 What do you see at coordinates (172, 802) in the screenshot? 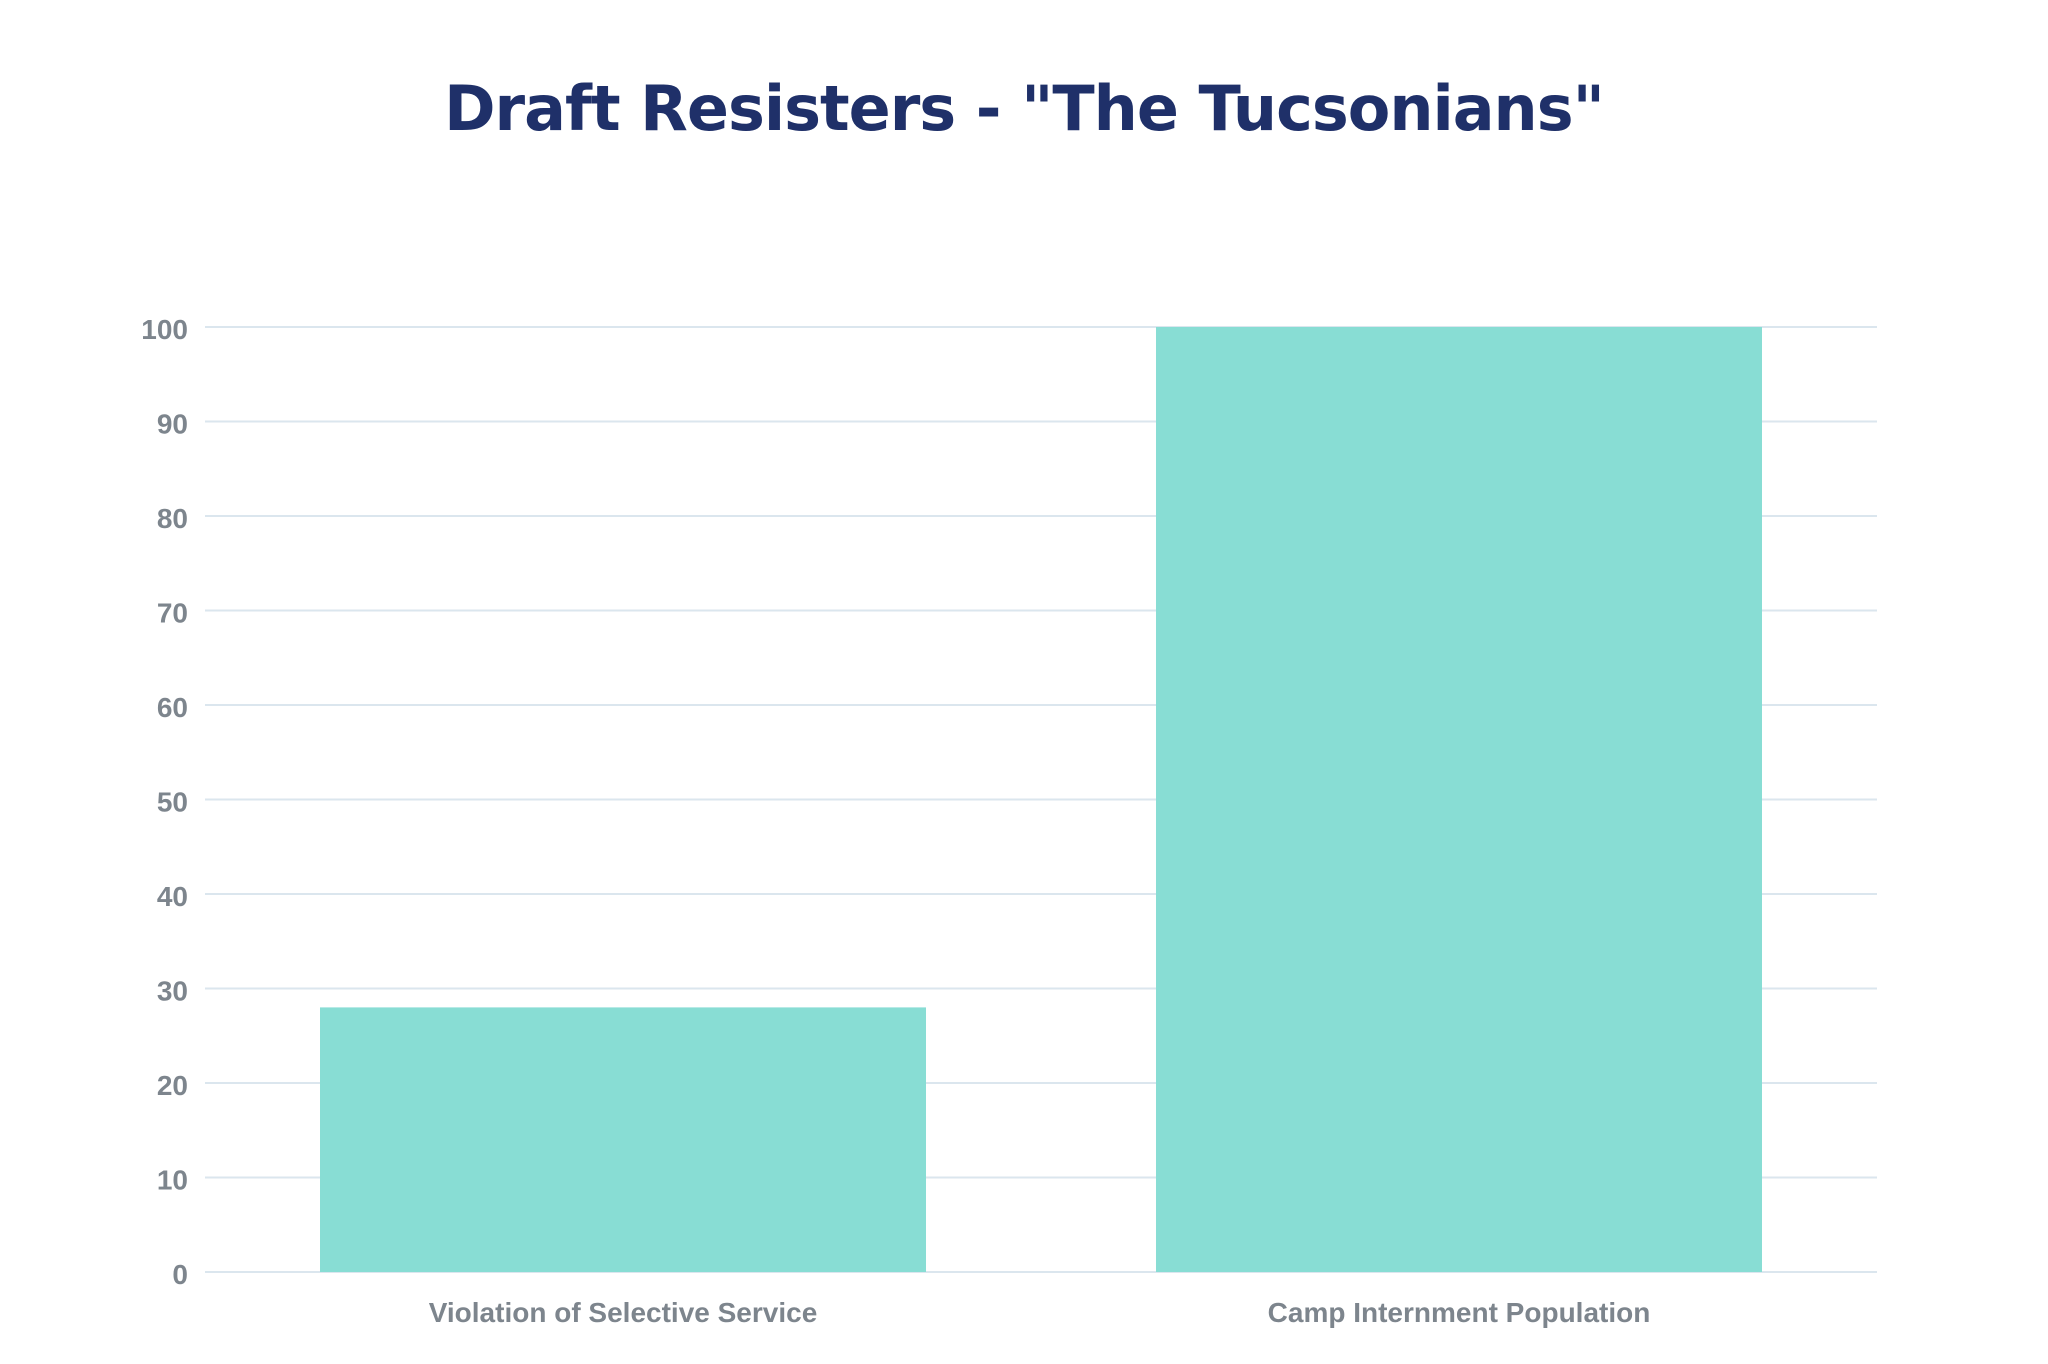
I see `y-tick-label: 50` at bounding box center [172, 802].